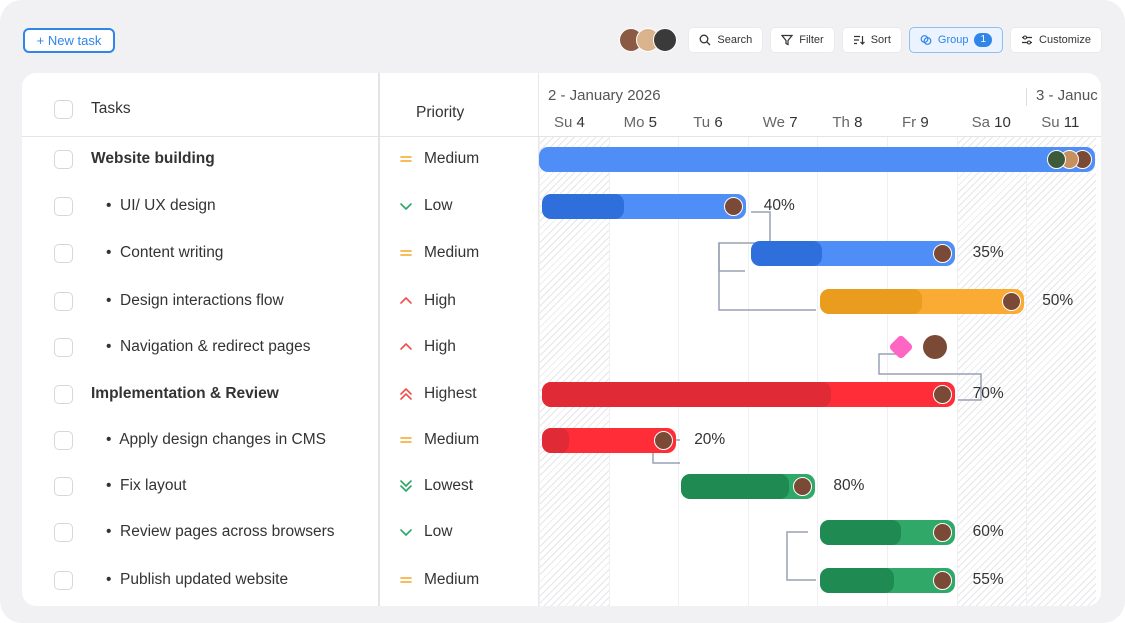  I want to click on task-name: Website building, so click(153, 158).